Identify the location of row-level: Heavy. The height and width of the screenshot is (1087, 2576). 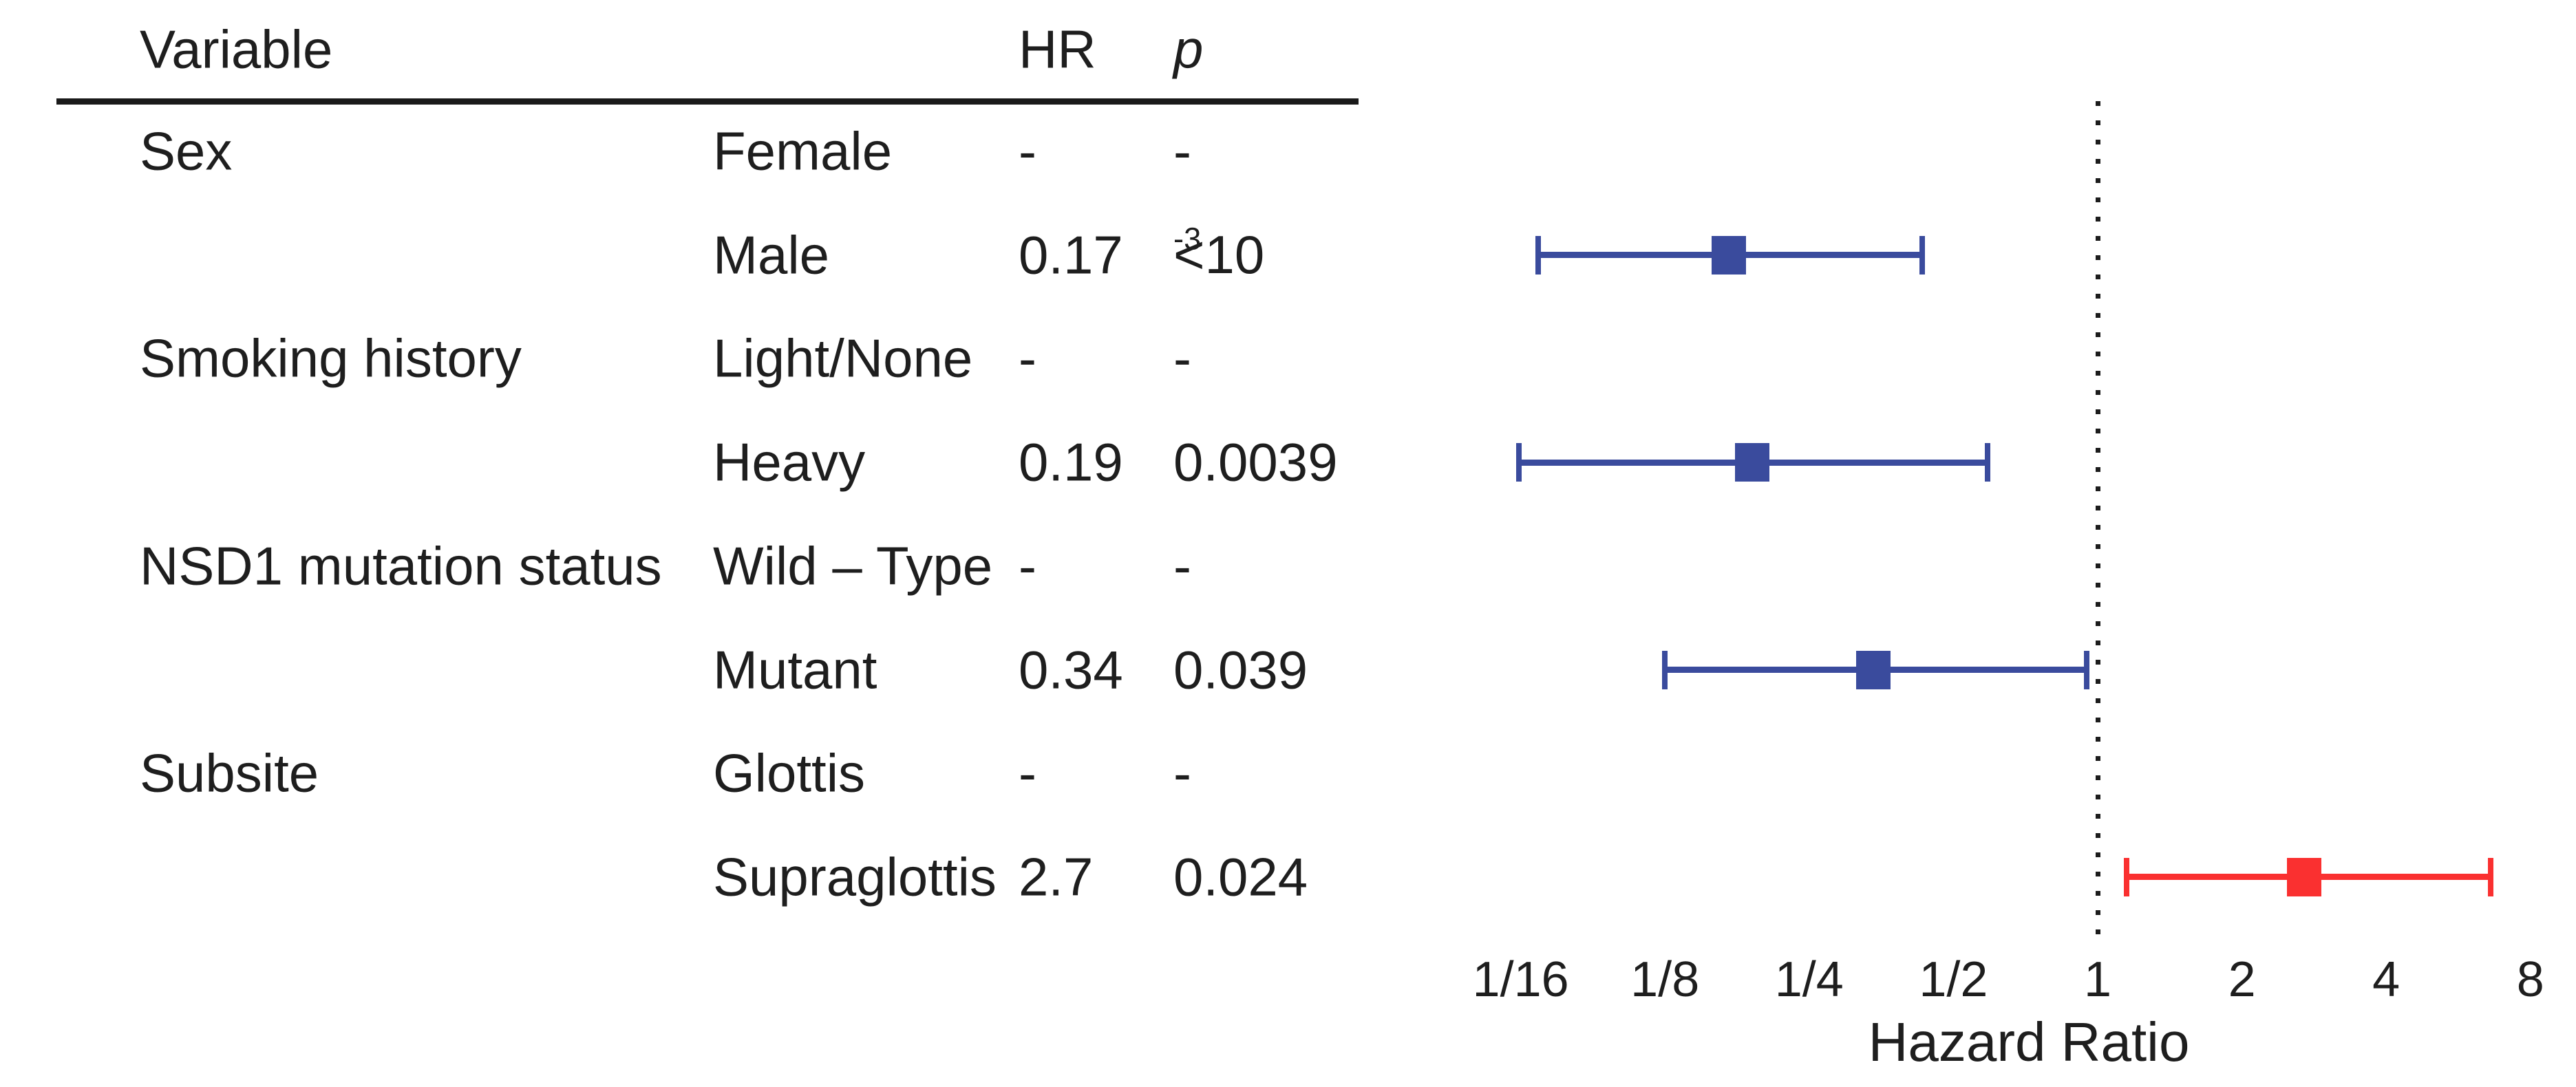
(789, 462).